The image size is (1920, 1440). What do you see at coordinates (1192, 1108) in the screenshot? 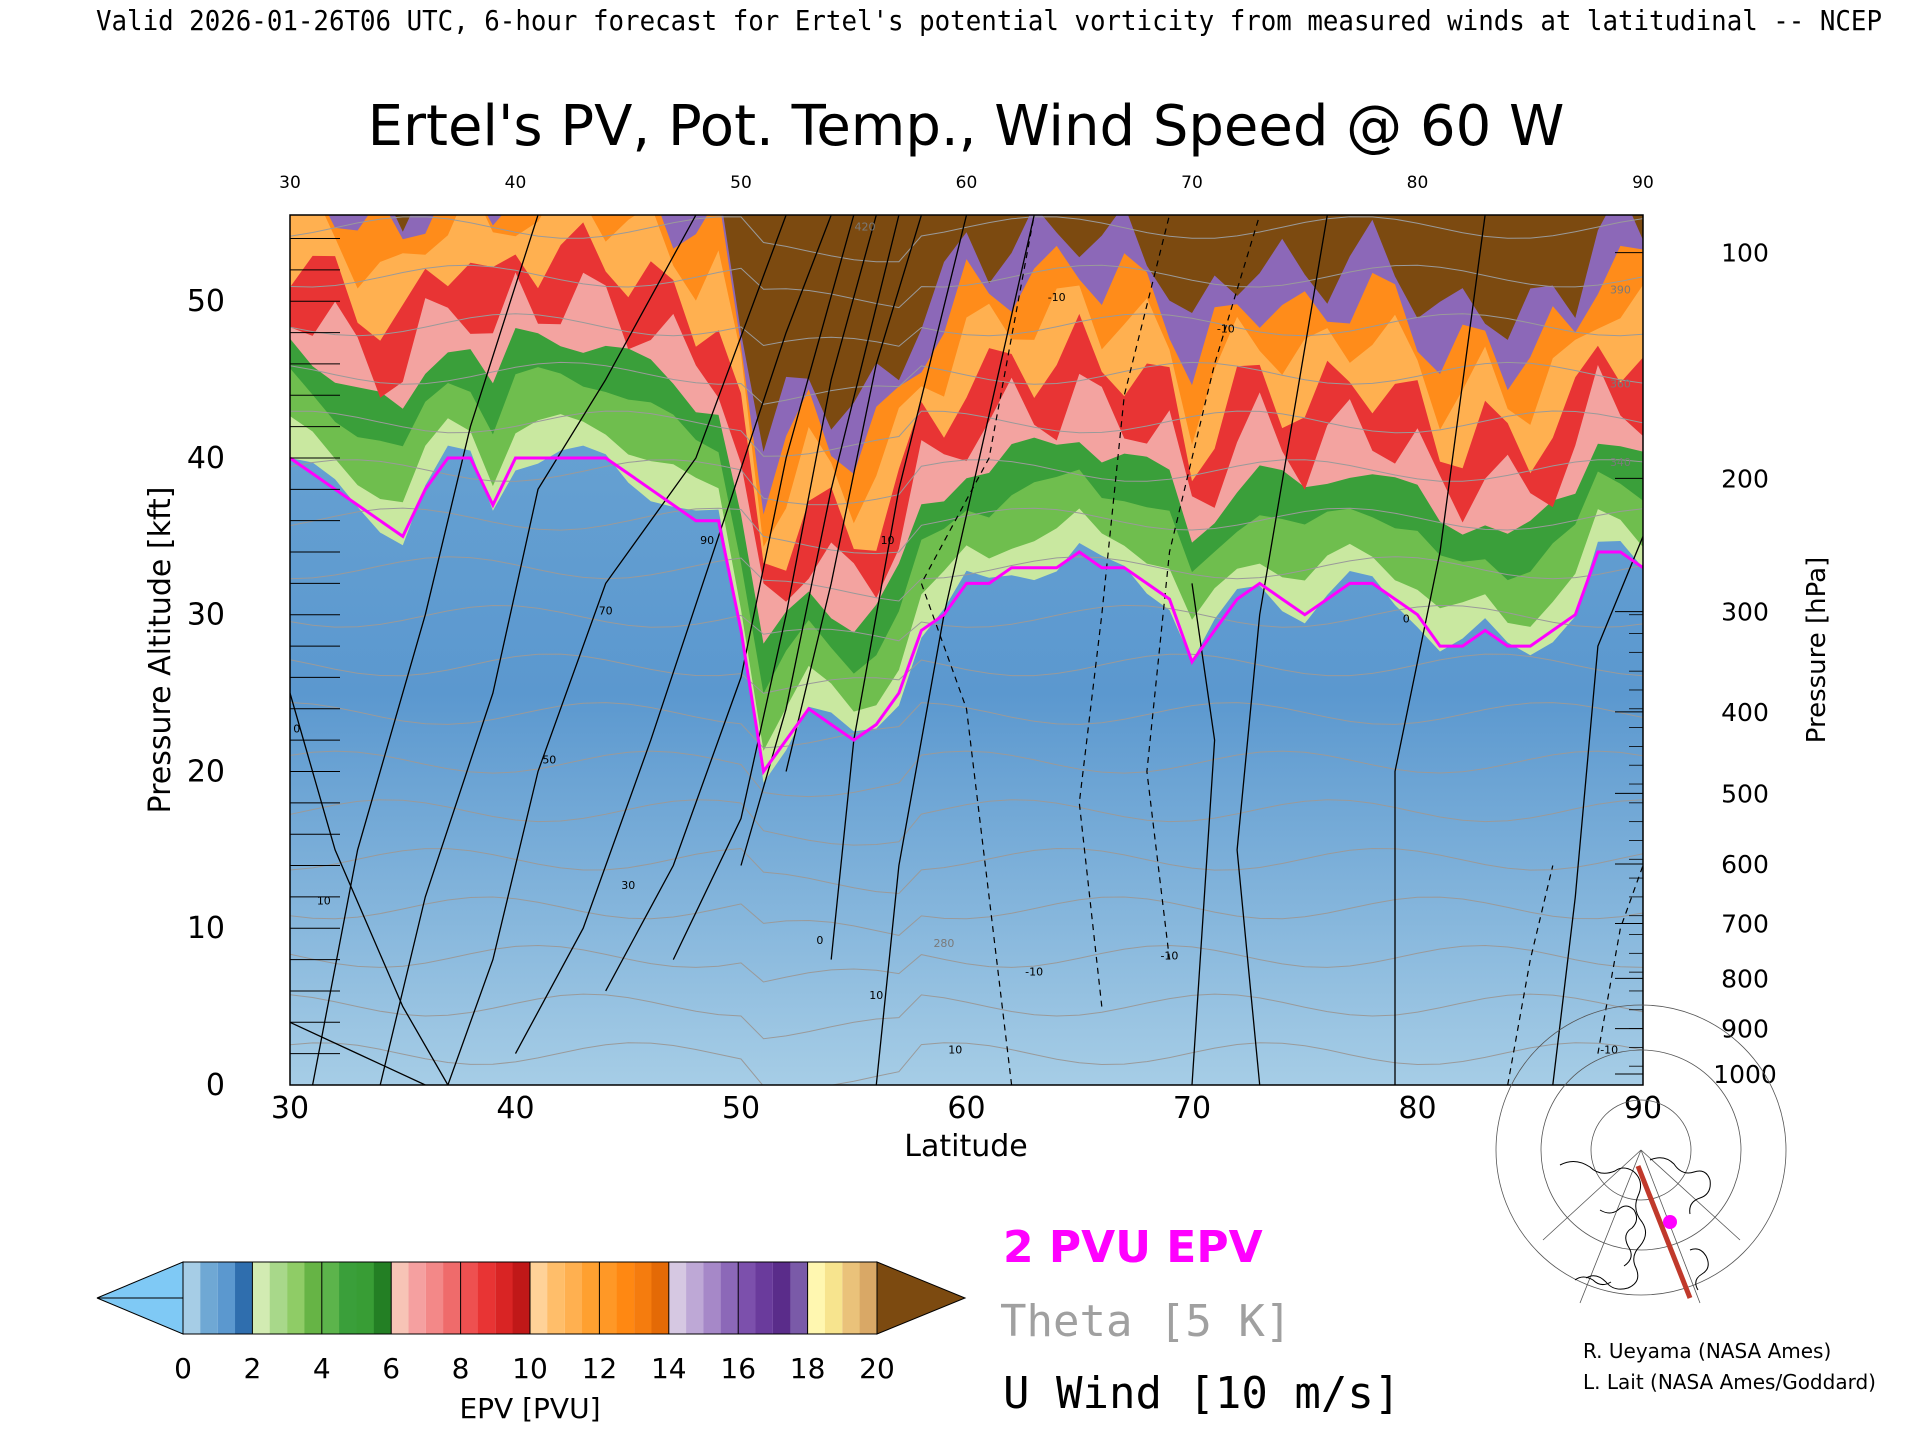
I see `x-tick-label: 70` at bounding box center [1192, 1108].